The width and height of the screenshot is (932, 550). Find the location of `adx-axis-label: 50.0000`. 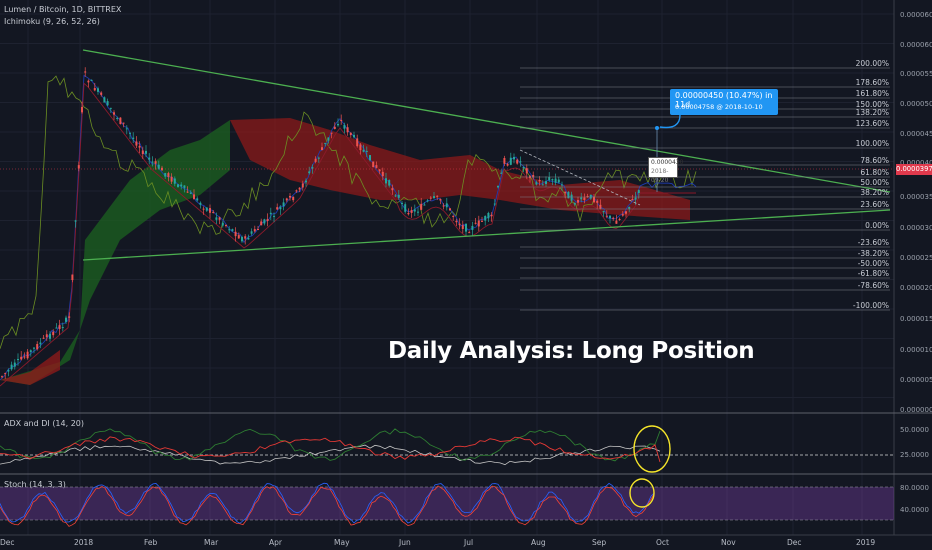

adx-axis-label: 50.0000 is located at coordinates (914, 430).